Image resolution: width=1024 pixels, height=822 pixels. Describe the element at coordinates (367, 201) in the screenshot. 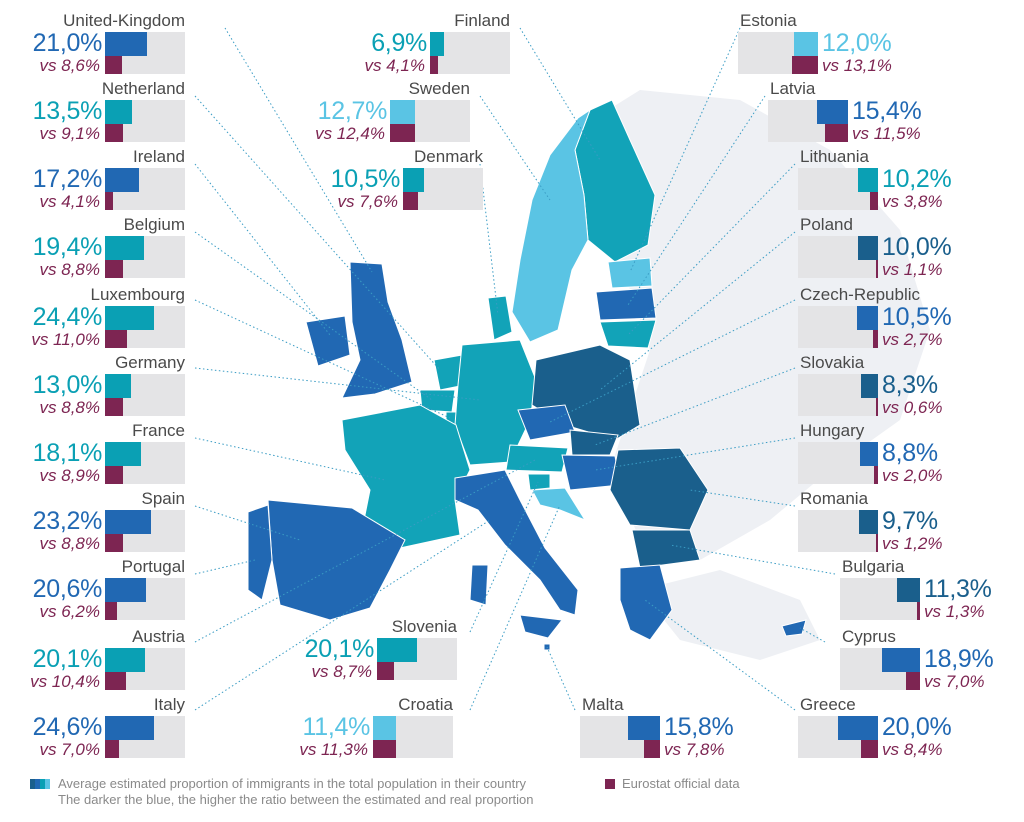

I see `official-value-label: vs 7,6%` at that location.